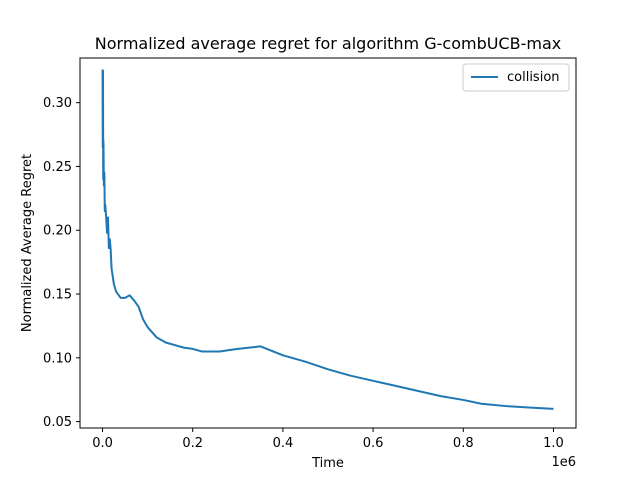  What do you see at coordinates (57, 167) in the screenshot?
I see `y-tick-label: 0.25` at bounding box center [57, 167].